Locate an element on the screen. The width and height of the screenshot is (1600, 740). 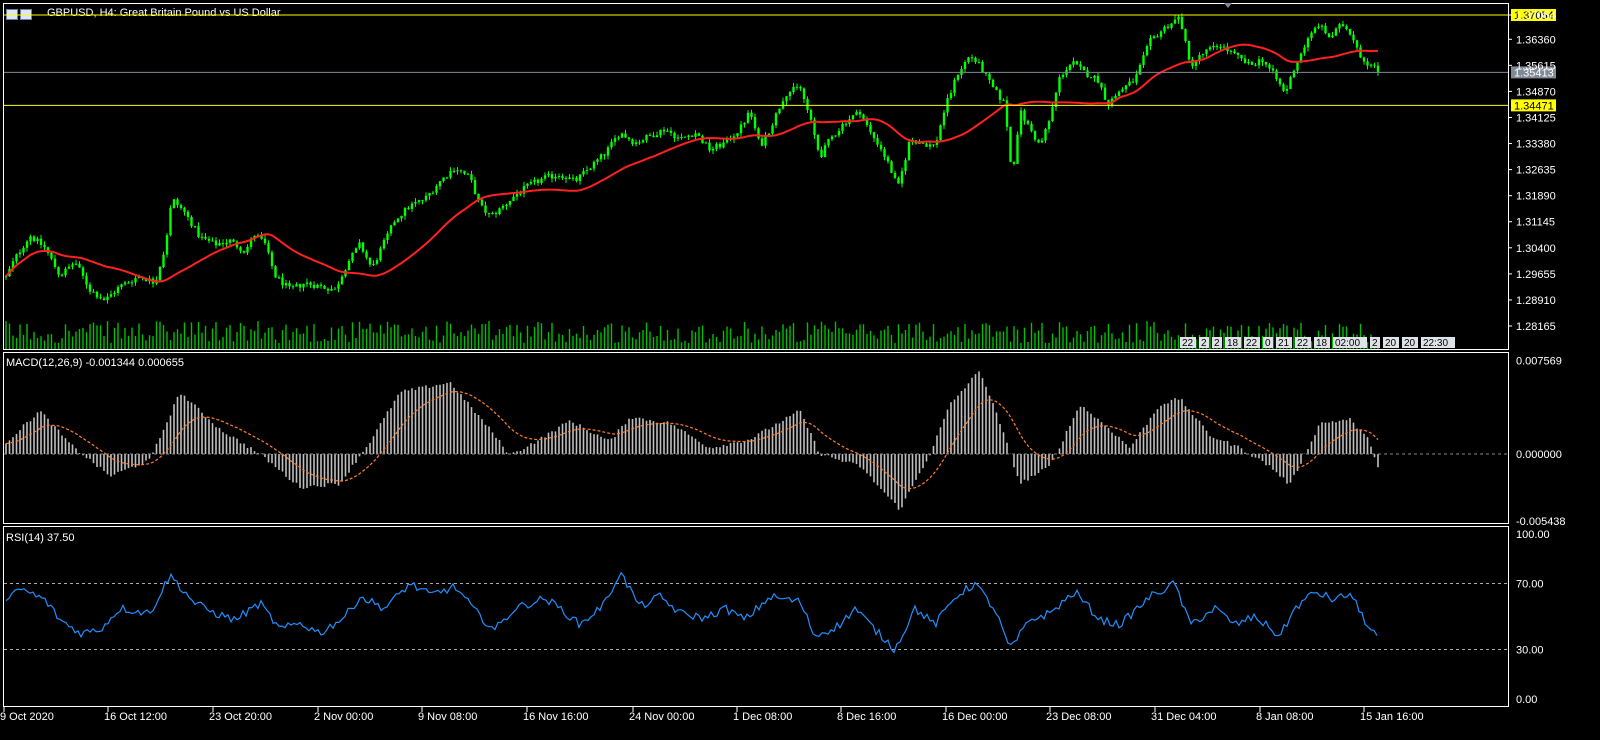
rsi-axis-label: 0.00 is located at coordinates (1526, 700).